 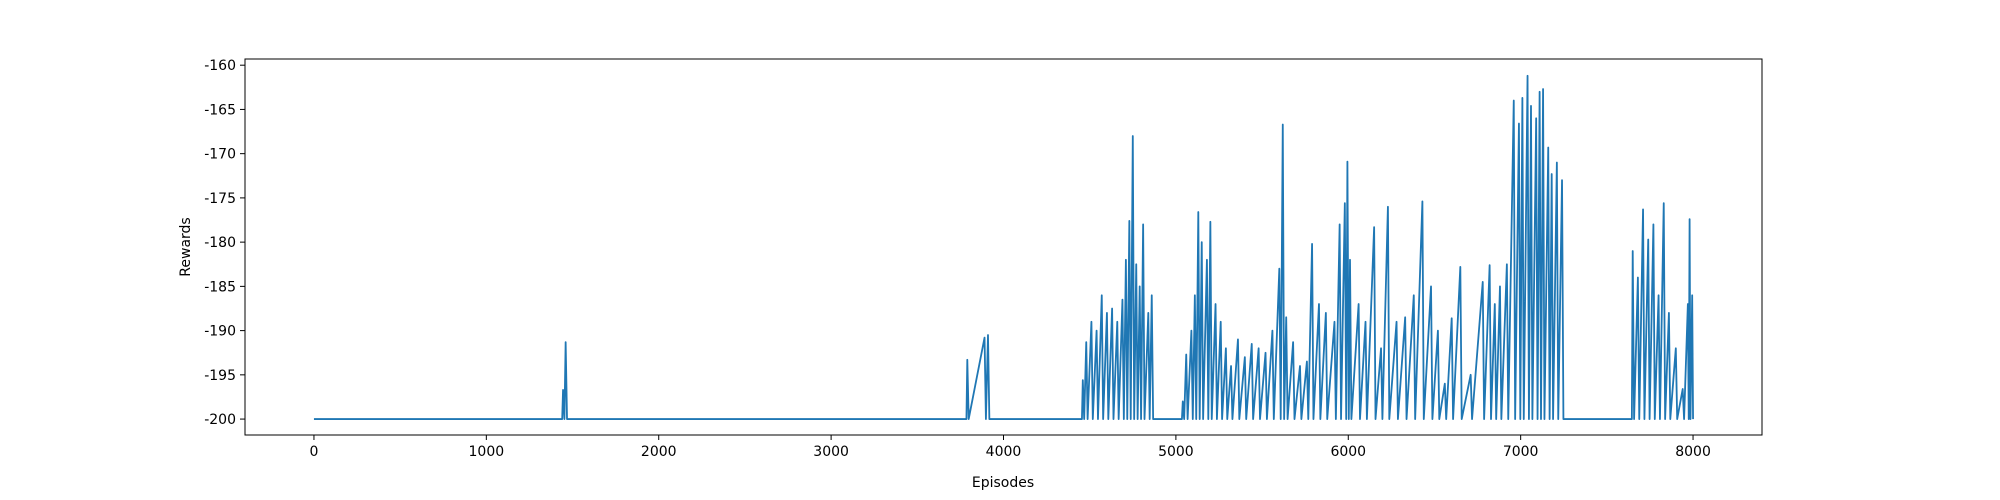 I want to click on y-tick-label: -160, so click(x=220, y=66).